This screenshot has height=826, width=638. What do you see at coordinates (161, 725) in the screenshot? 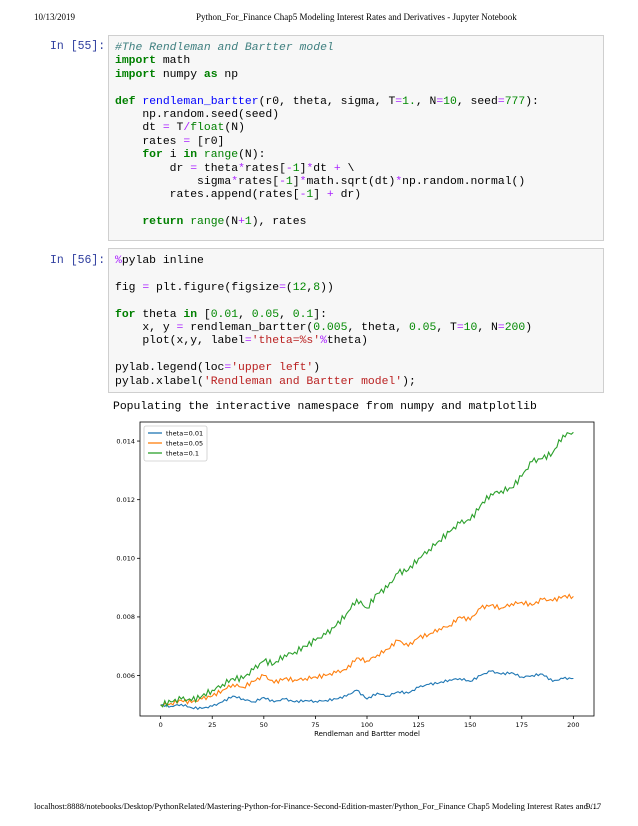
I see `x-tick-label: 0` at bounding box center [161, 725].